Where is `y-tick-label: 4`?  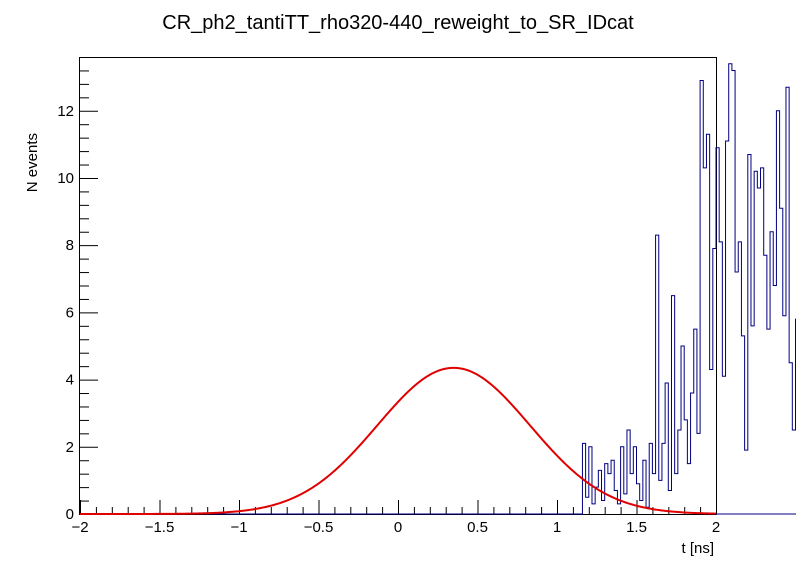 y-tick-label: 4 is located at coordinates (70, 380).